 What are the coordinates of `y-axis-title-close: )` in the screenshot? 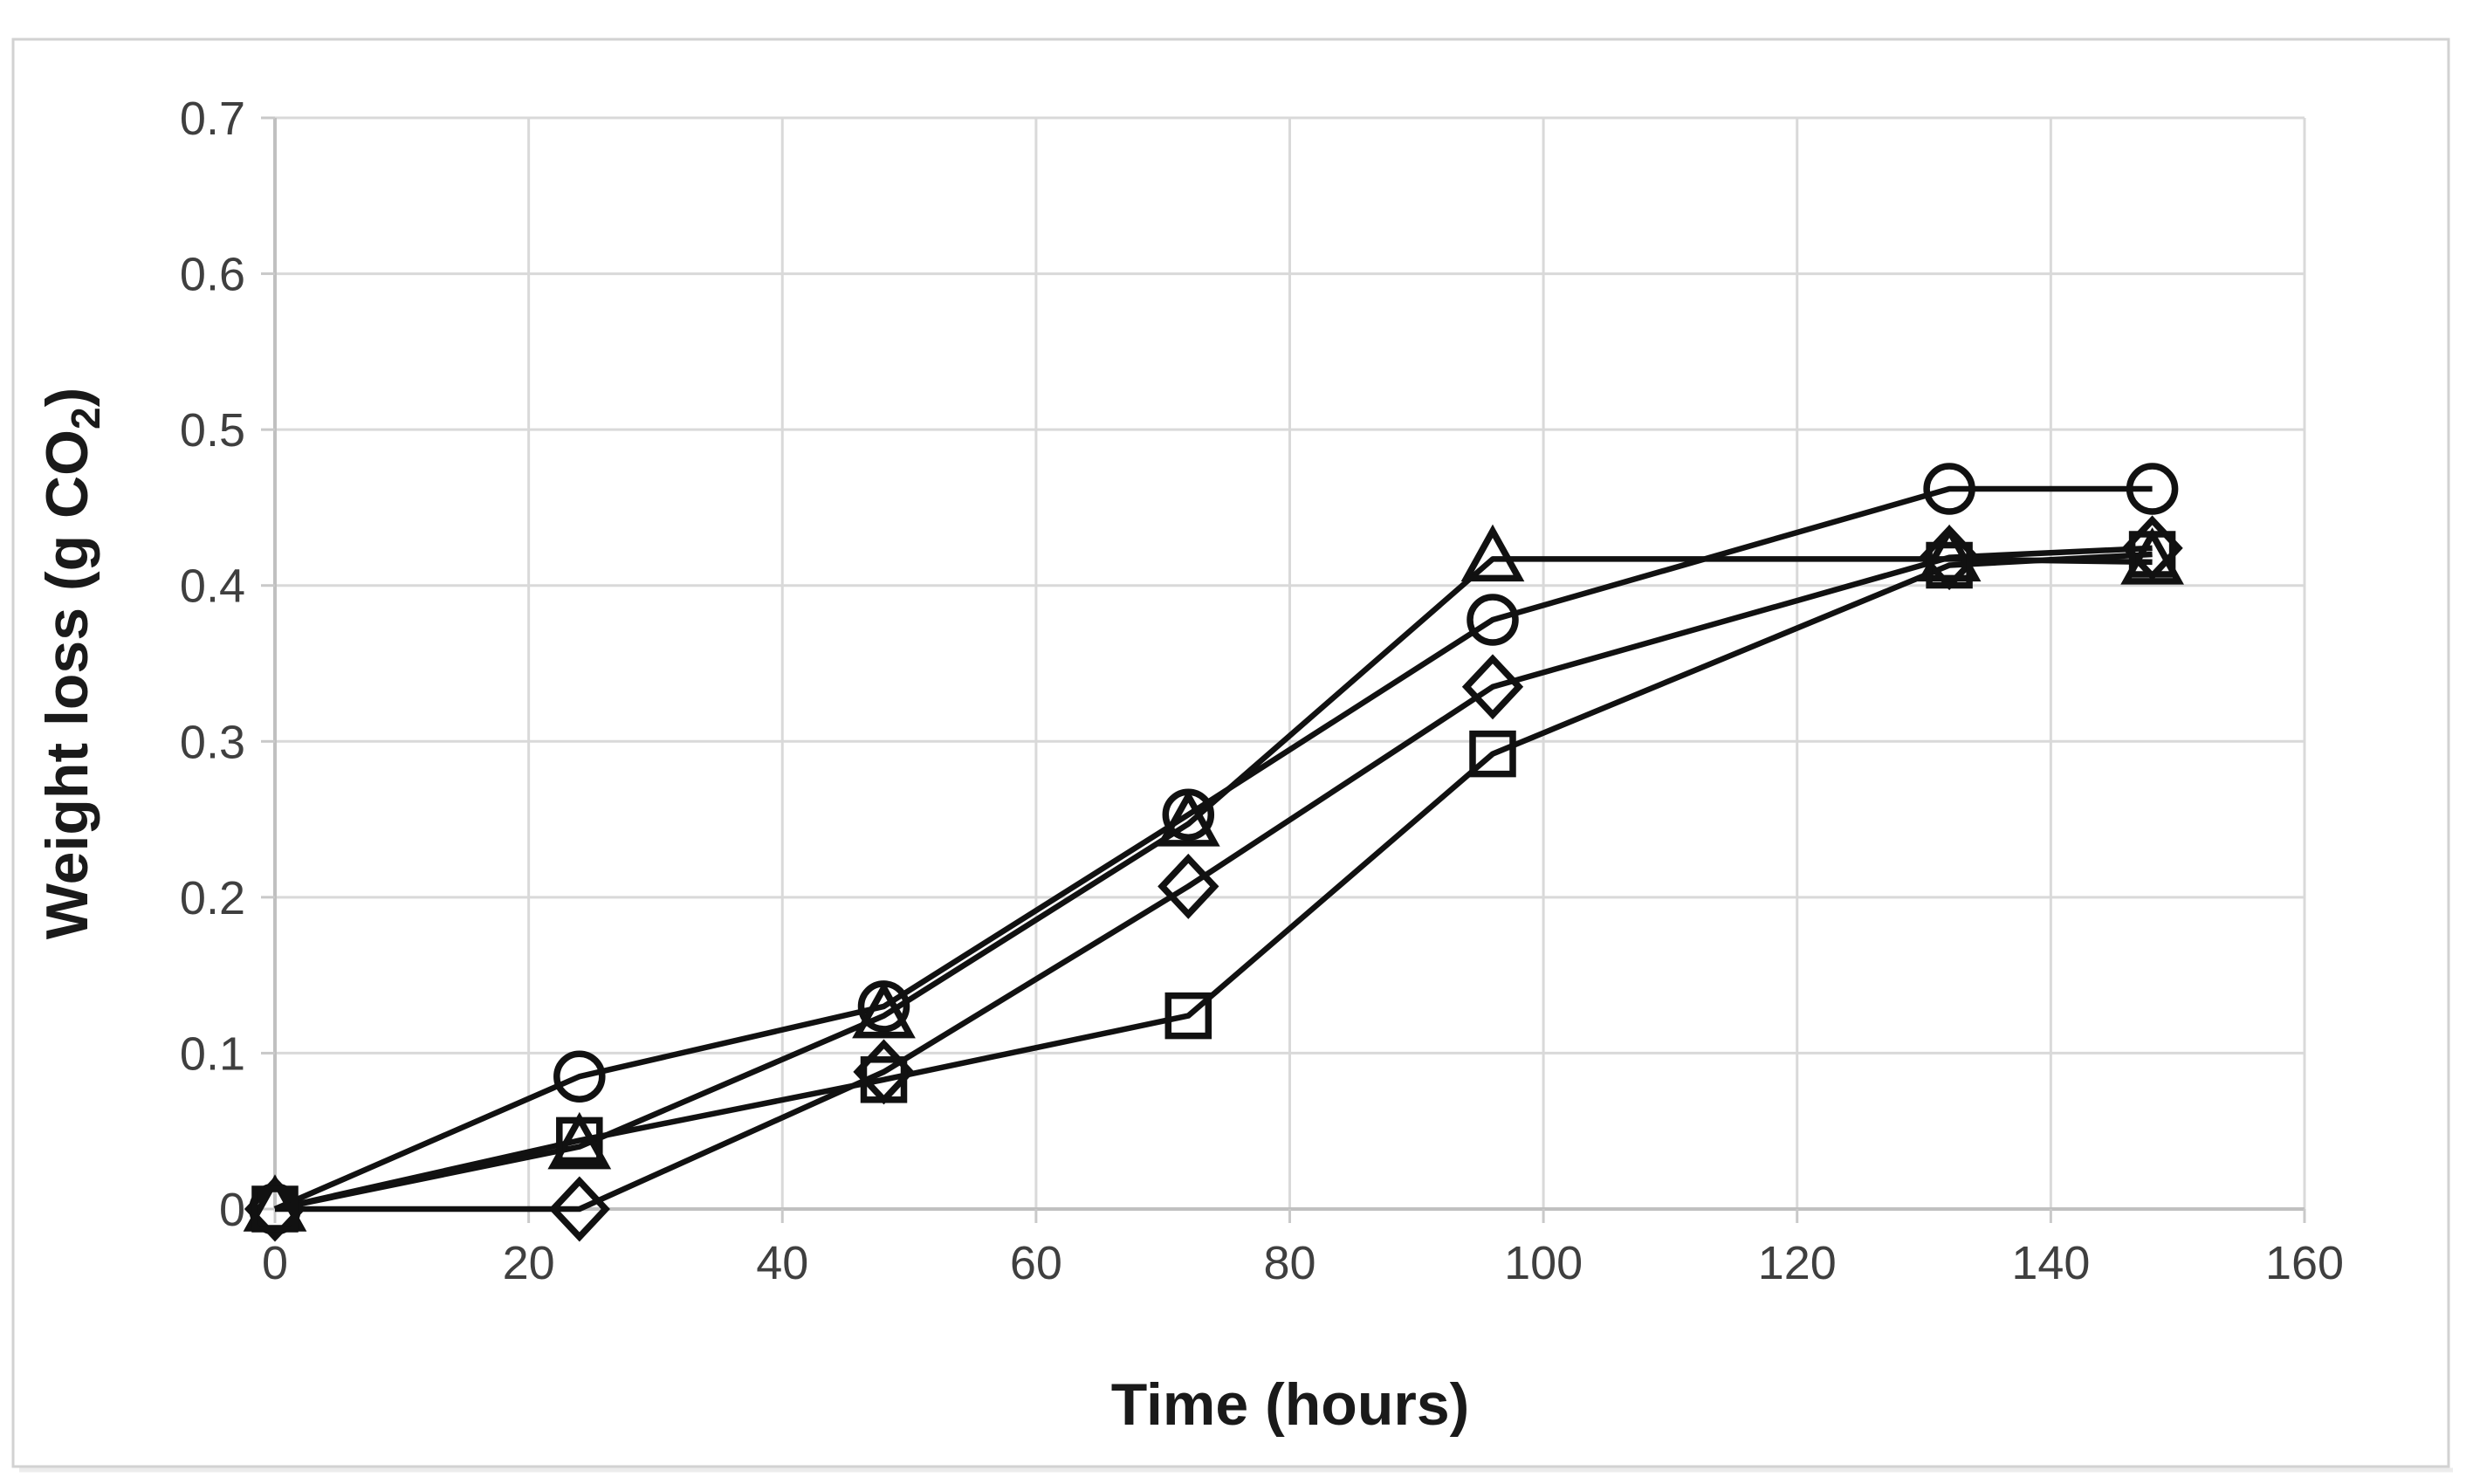 It's located at (67, 398).